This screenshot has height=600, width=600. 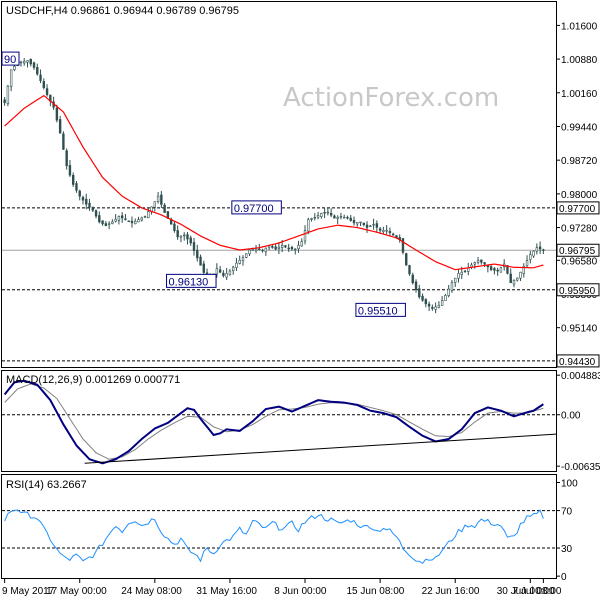 What do you see at coordinates (76, 591) in the screenshot?
I see `date-axis-label: 17 May 00:00` at bounding box center [76, 591].